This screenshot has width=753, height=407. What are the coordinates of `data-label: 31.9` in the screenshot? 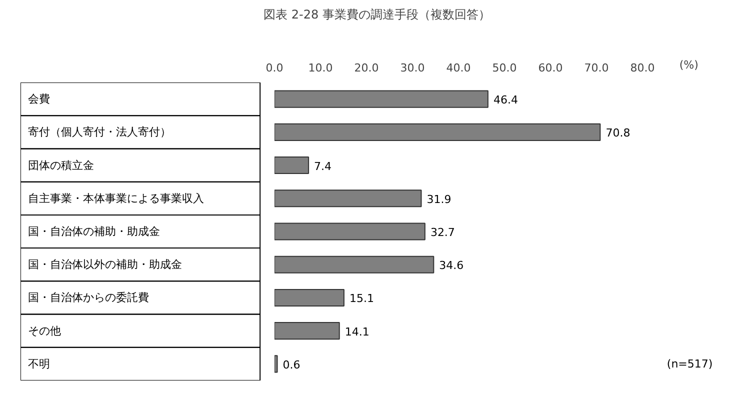 It's located at (439, 199).